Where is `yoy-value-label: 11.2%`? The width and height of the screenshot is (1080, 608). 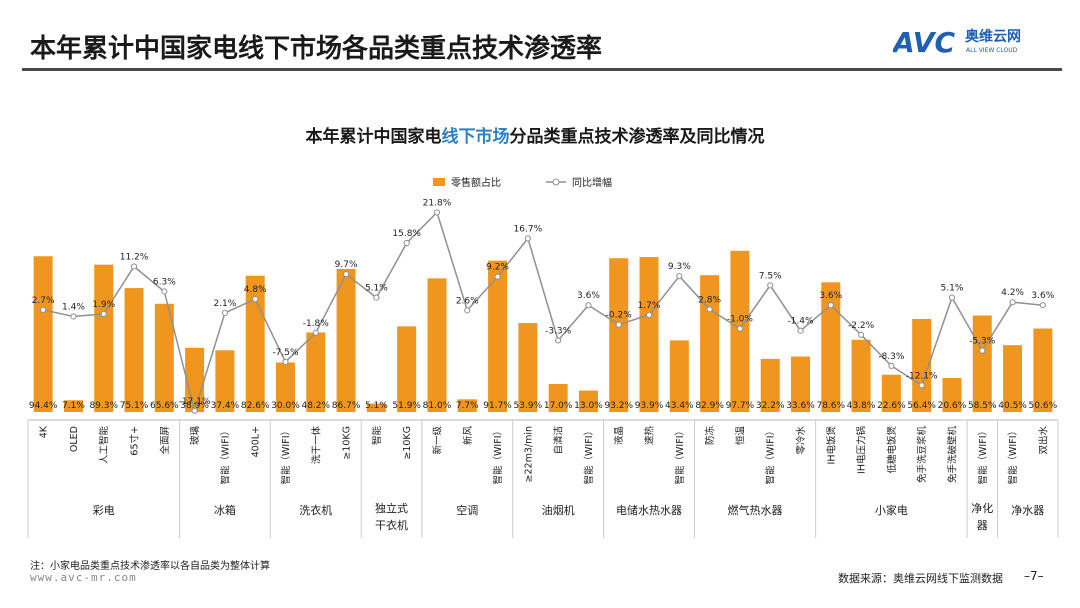
yoy-value-label: 11.2% is located at coordinates (134, 257).